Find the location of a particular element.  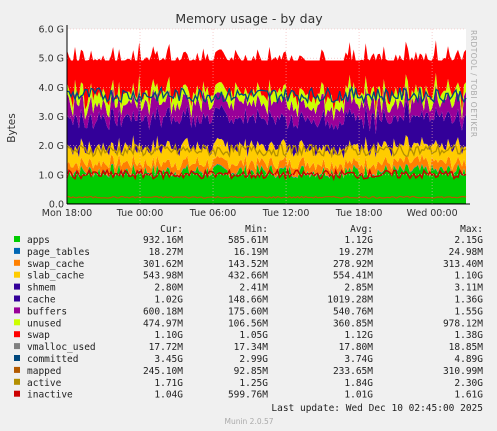

legend-value: 554.41M is located at coordinates (353, 276).